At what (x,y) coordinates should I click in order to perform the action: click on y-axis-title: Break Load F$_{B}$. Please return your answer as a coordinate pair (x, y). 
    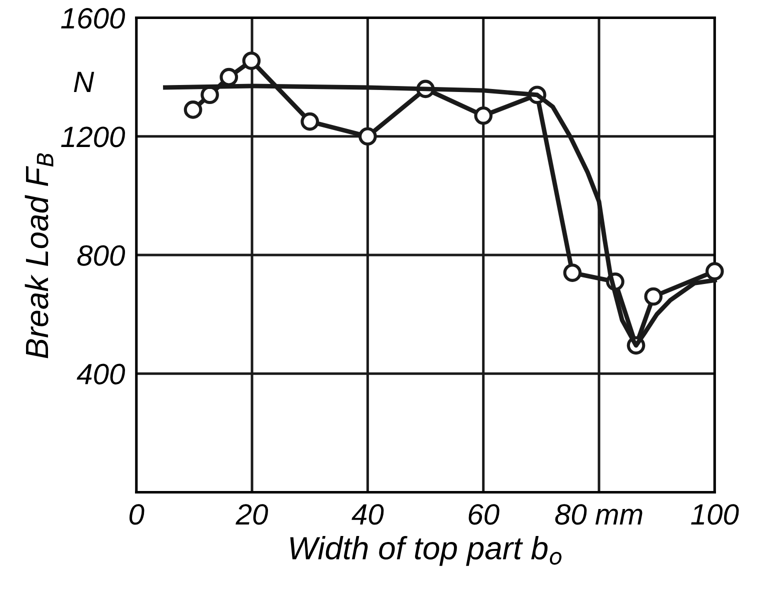
    Looking at the image, I should click on (39, 255).